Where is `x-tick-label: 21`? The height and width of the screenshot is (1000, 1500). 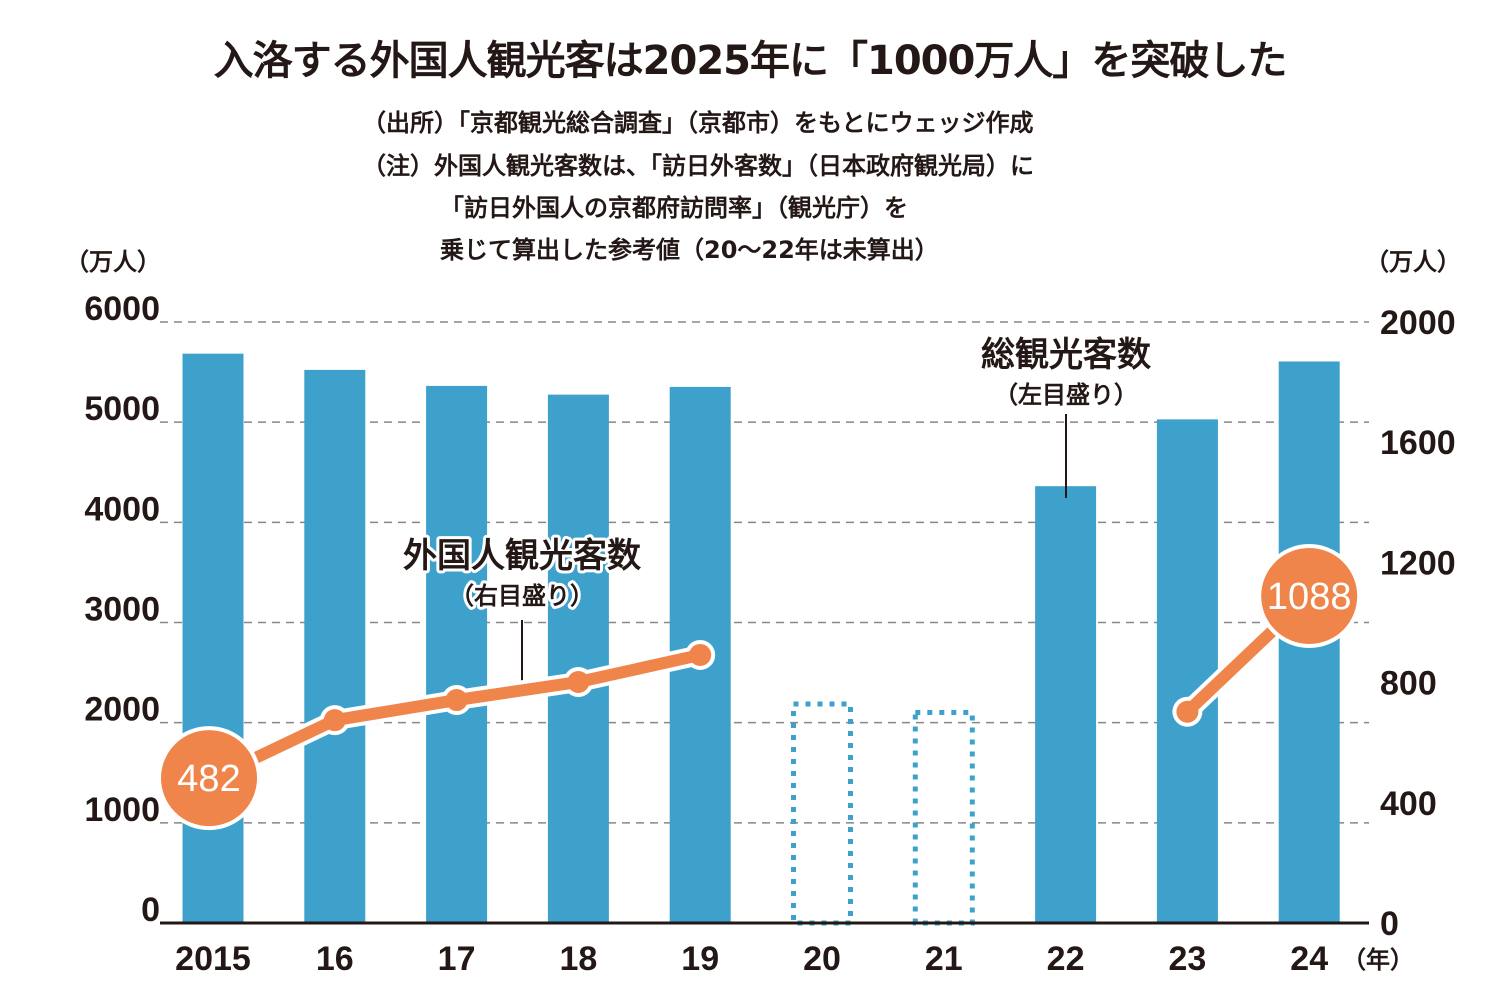 x-tick-label: 21 is located at coordinates (944, 959).